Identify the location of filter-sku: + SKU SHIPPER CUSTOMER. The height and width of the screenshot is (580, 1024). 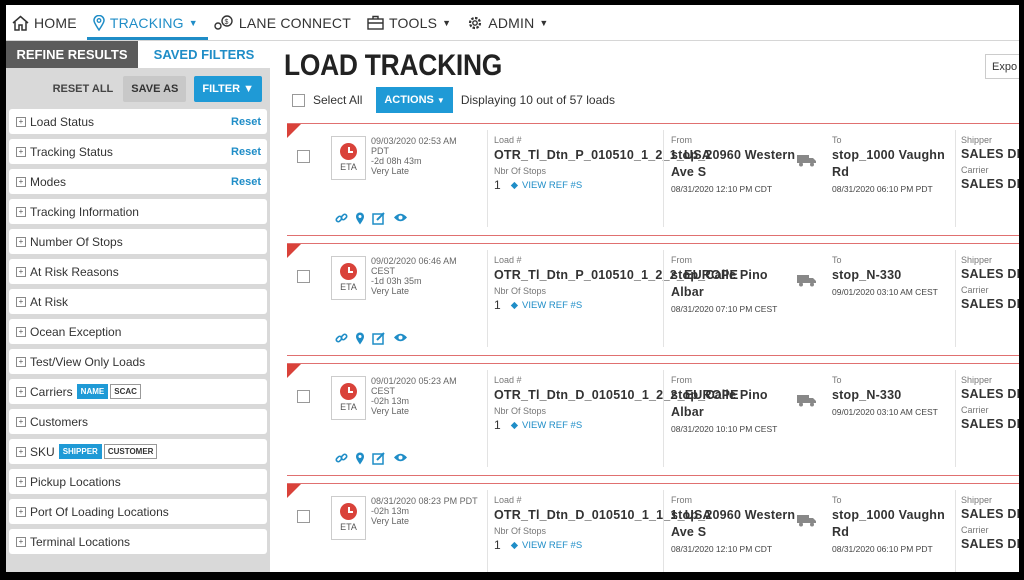
(138, 451).